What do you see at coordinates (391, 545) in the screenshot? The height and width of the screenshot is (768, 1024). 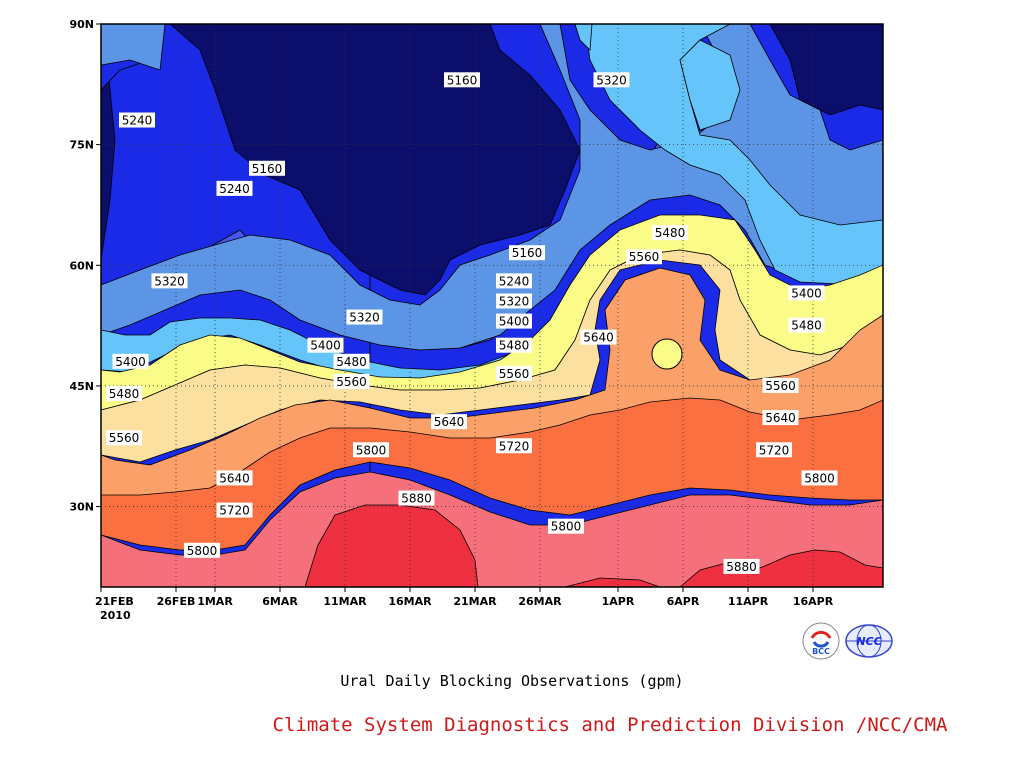 I see `band-5880-red-mar` at bounding box center [391, 545].